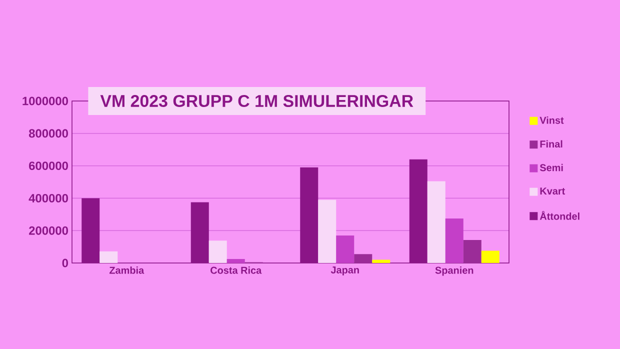 This screenshot has width=620, height=349. What do you see at coordinates (48, 230) in the screenshot?
I see `y-tick-label: 200000` at bounding box center [48, 230].